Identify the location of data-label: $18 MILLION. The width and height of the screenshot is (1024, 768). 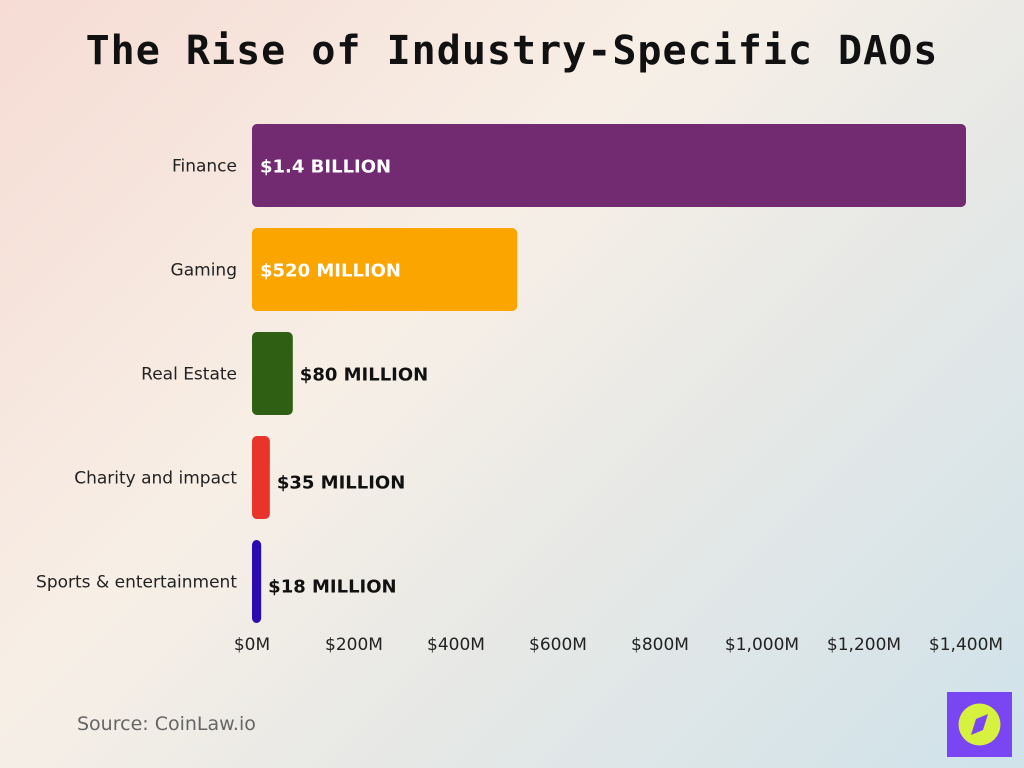
(332, 587).